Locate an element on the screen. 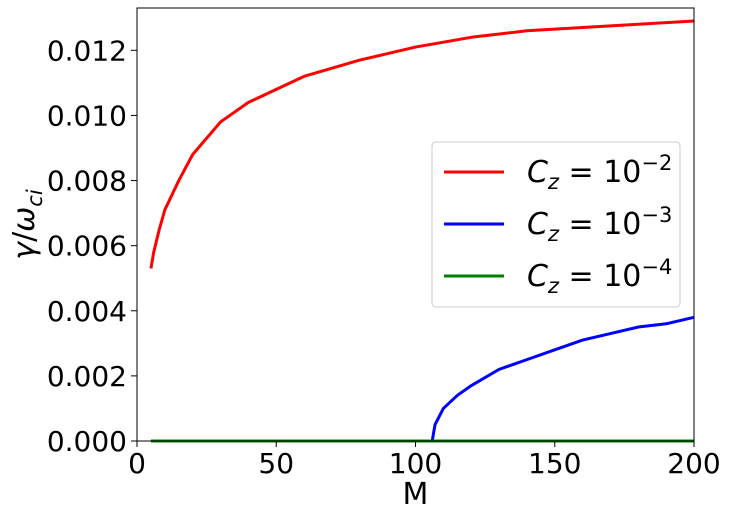  legend-label-1: Cz = 10−2 is located at coordinates (599, 172).